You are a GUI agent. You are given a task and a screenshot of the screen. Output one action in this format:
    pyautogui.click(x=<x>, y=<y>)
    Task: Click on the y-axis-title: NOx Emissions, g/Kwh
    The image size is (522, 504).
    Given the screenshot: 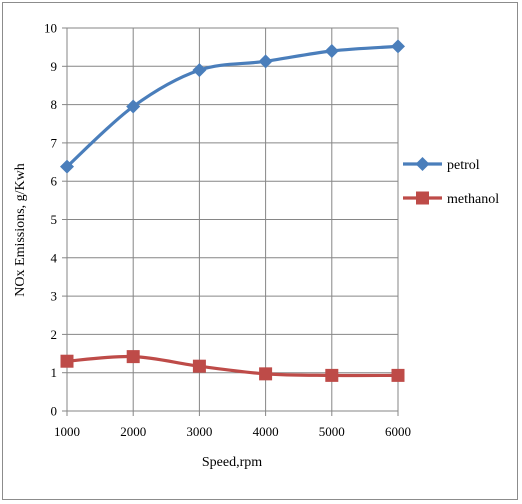 What is the action you would take?
    pyautogui.click(x=20, y=229)
    